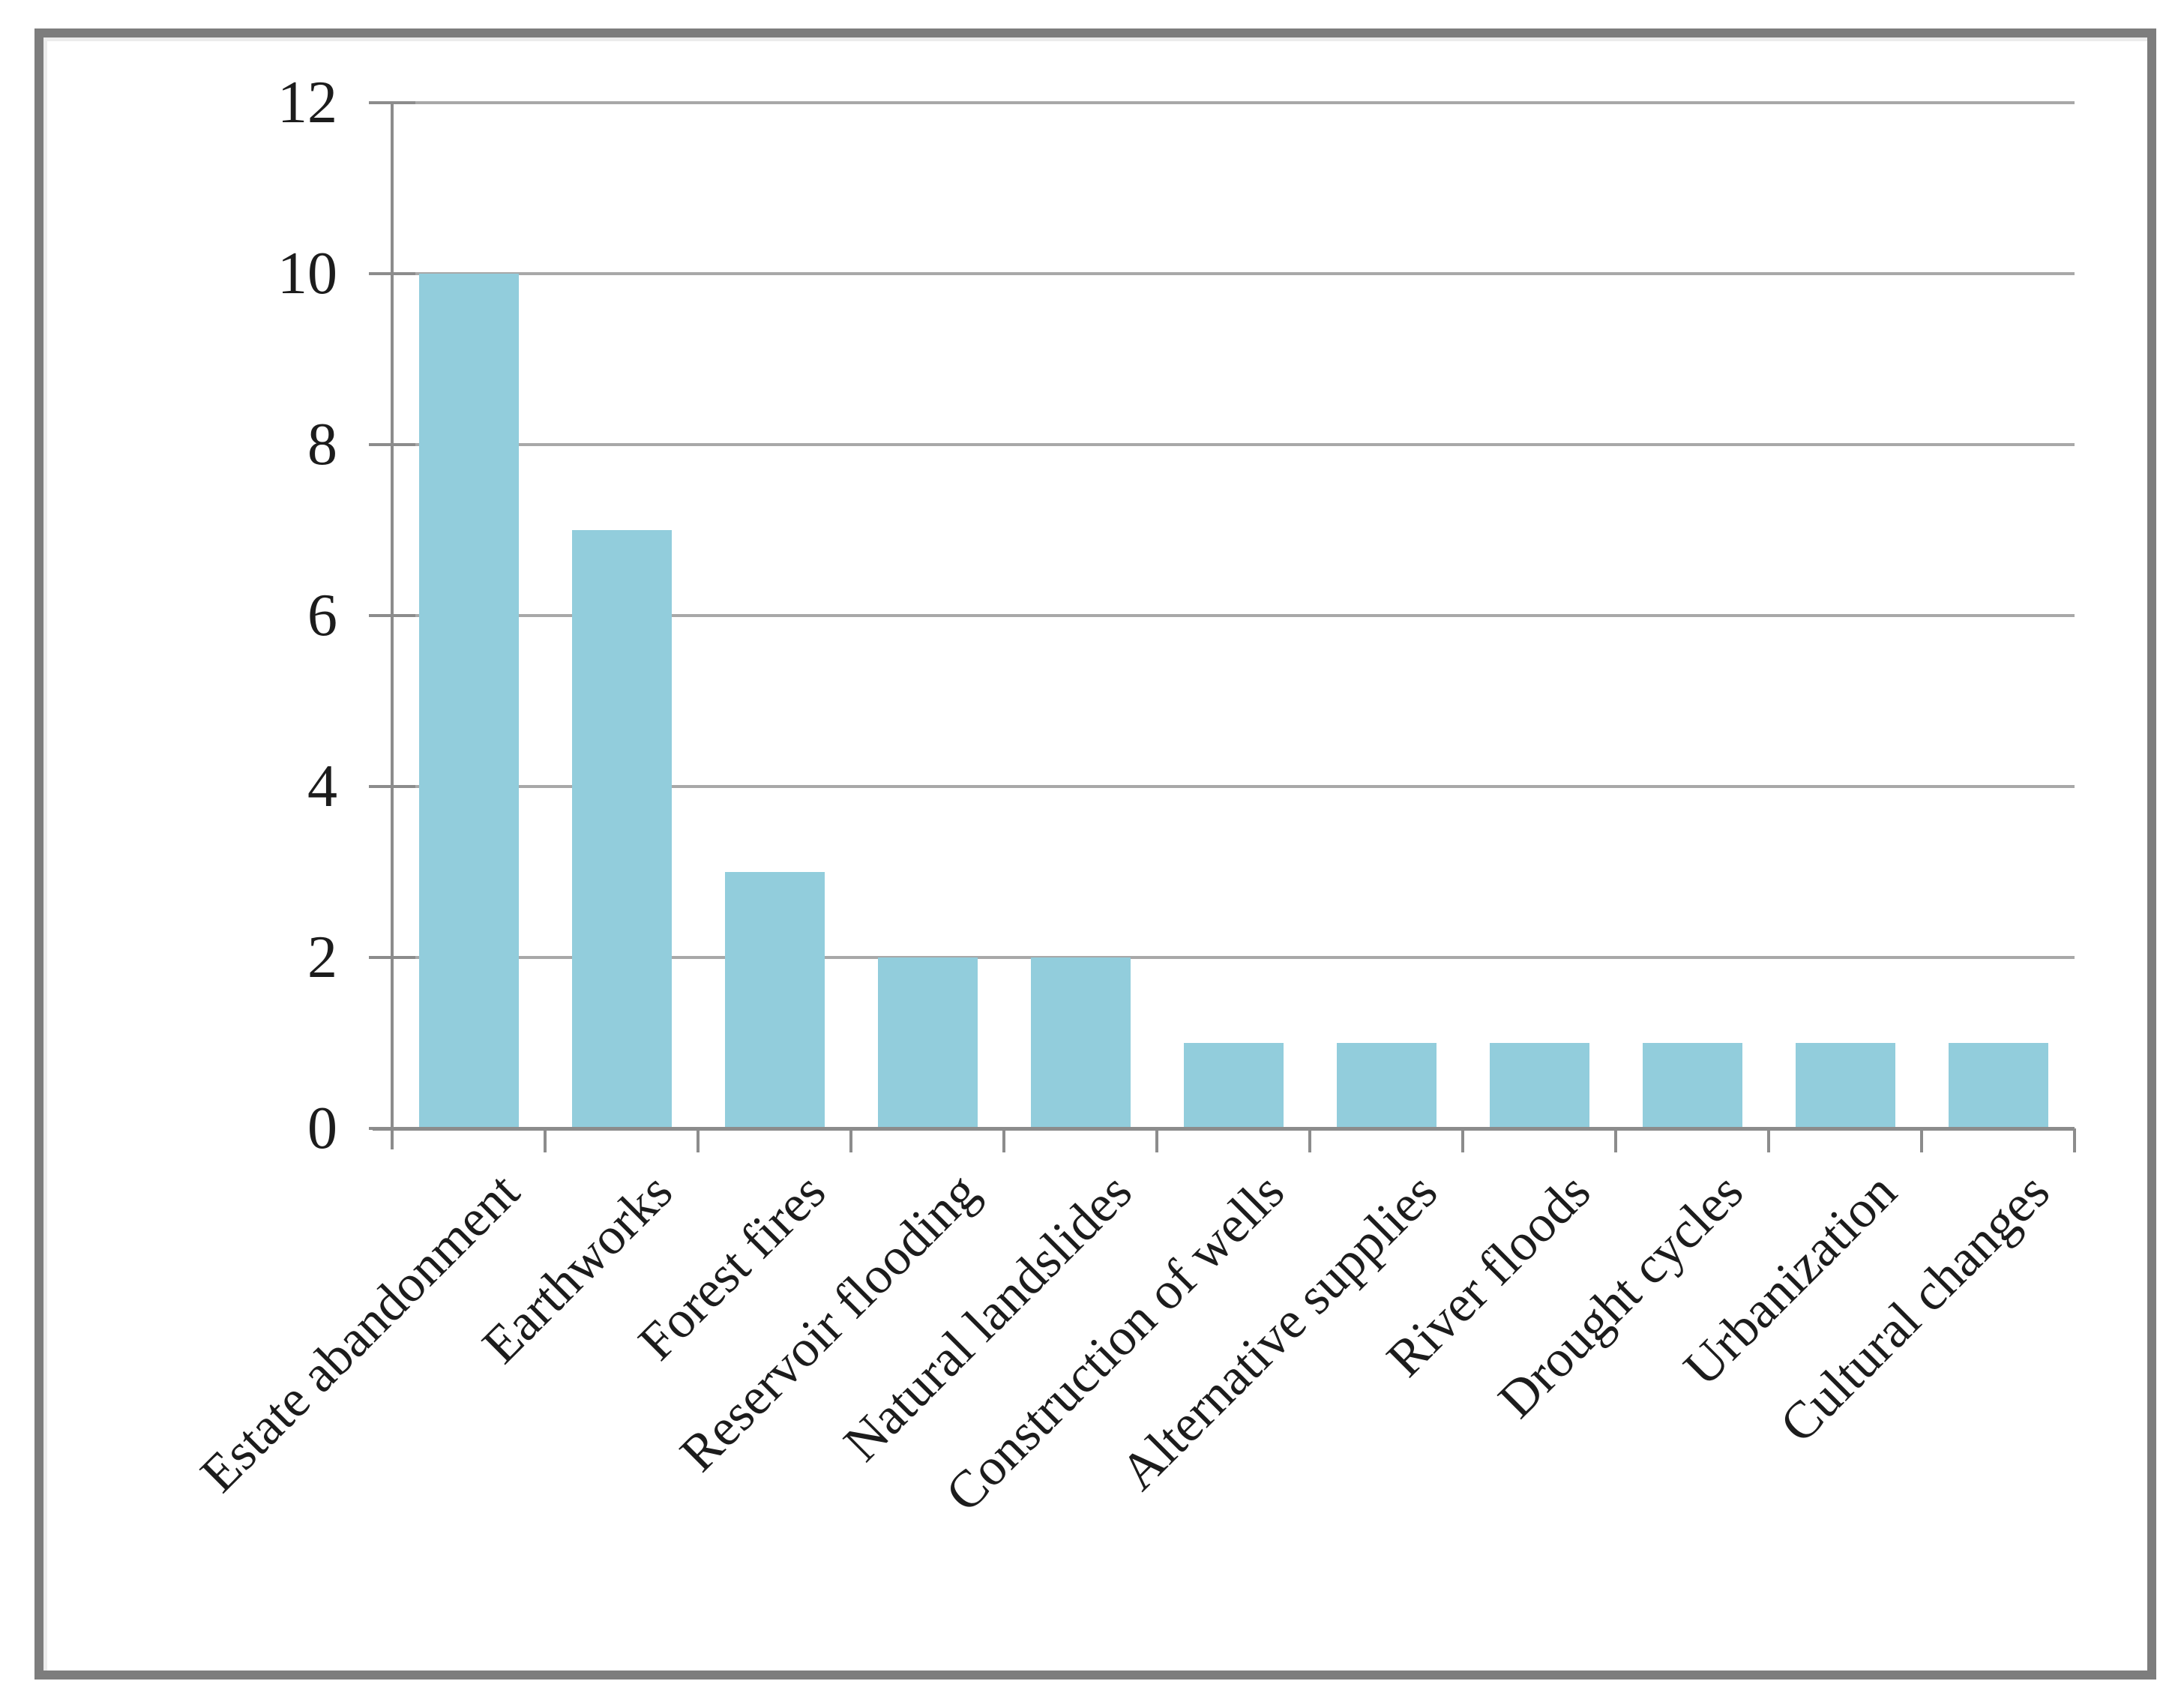 The height and width of the screenshot is (1702, 2184). What do you see at coordinates (1386, 1085) in the screenshot?
I see `bar-alternative-supplies` at bounding box center [1386, 1085].